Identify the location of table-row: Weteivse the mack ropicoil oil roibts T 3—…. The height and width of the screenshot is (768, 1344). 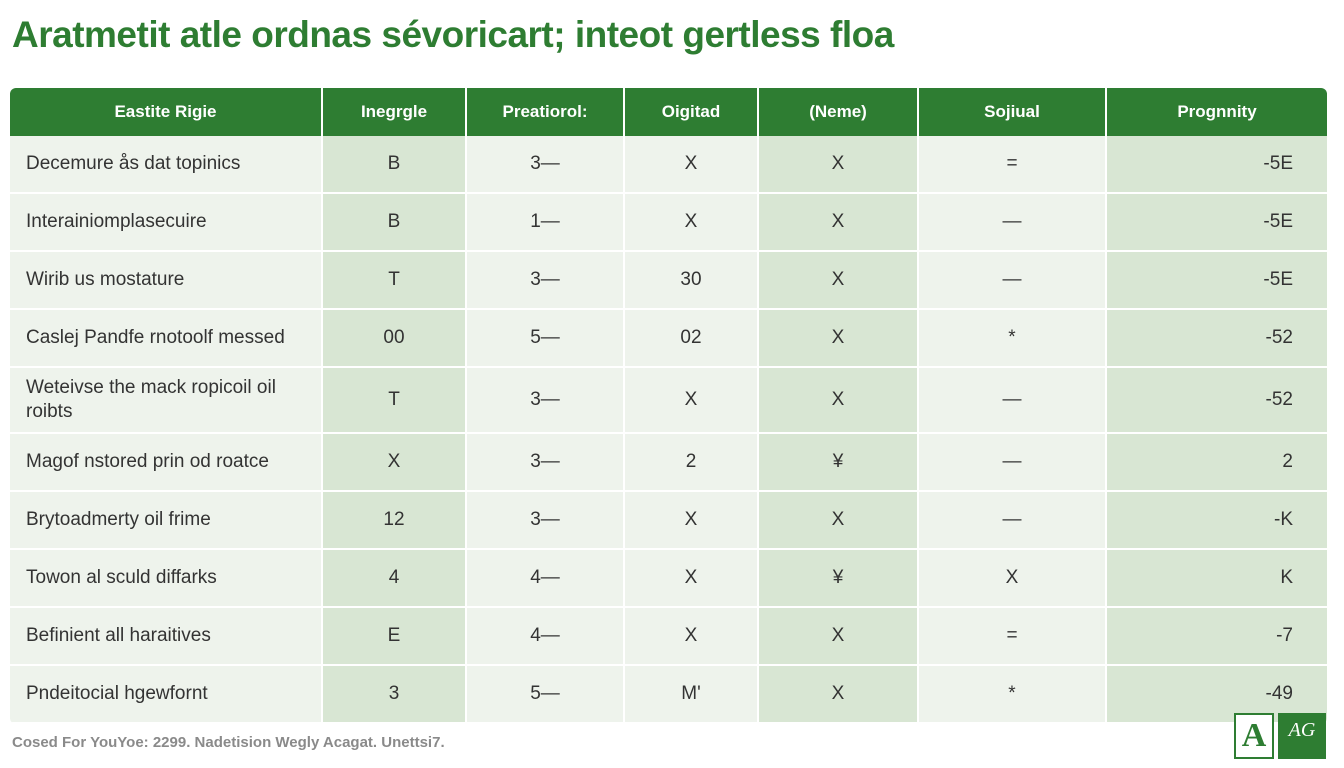
(668, 400).